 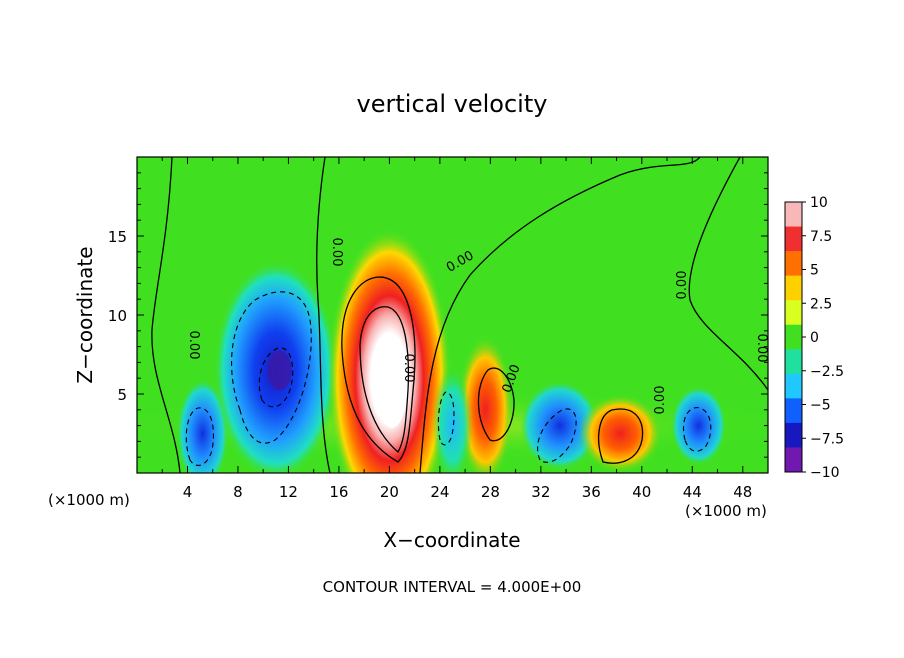 I want to click on y-axis-label: Z−coordinate, so click(x=85, y=314).